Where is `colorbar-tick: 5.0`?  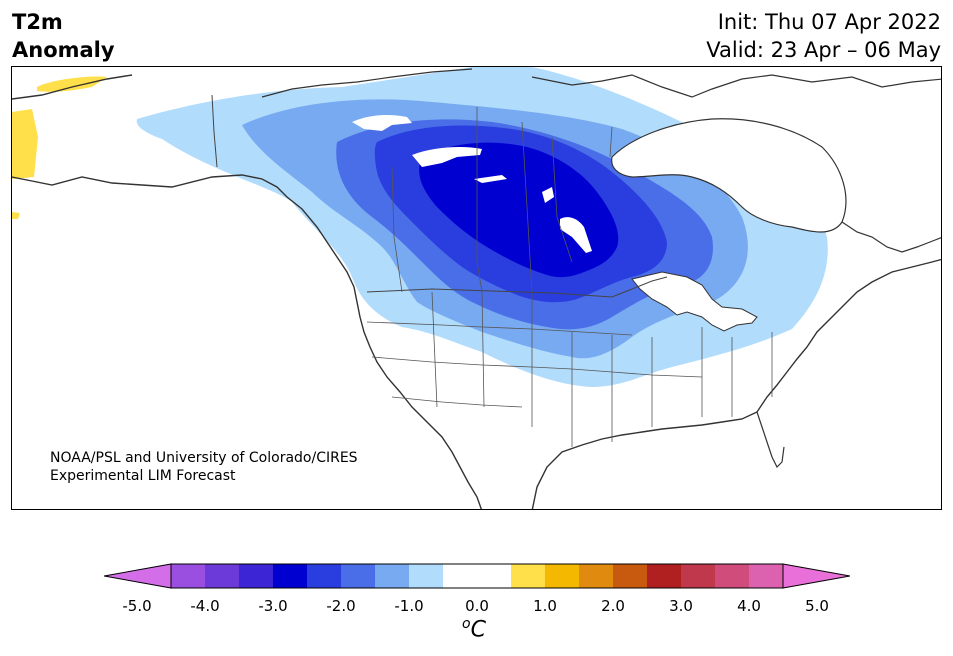 colorbar-tick: 5.0 is located at coordinates (817, 606).